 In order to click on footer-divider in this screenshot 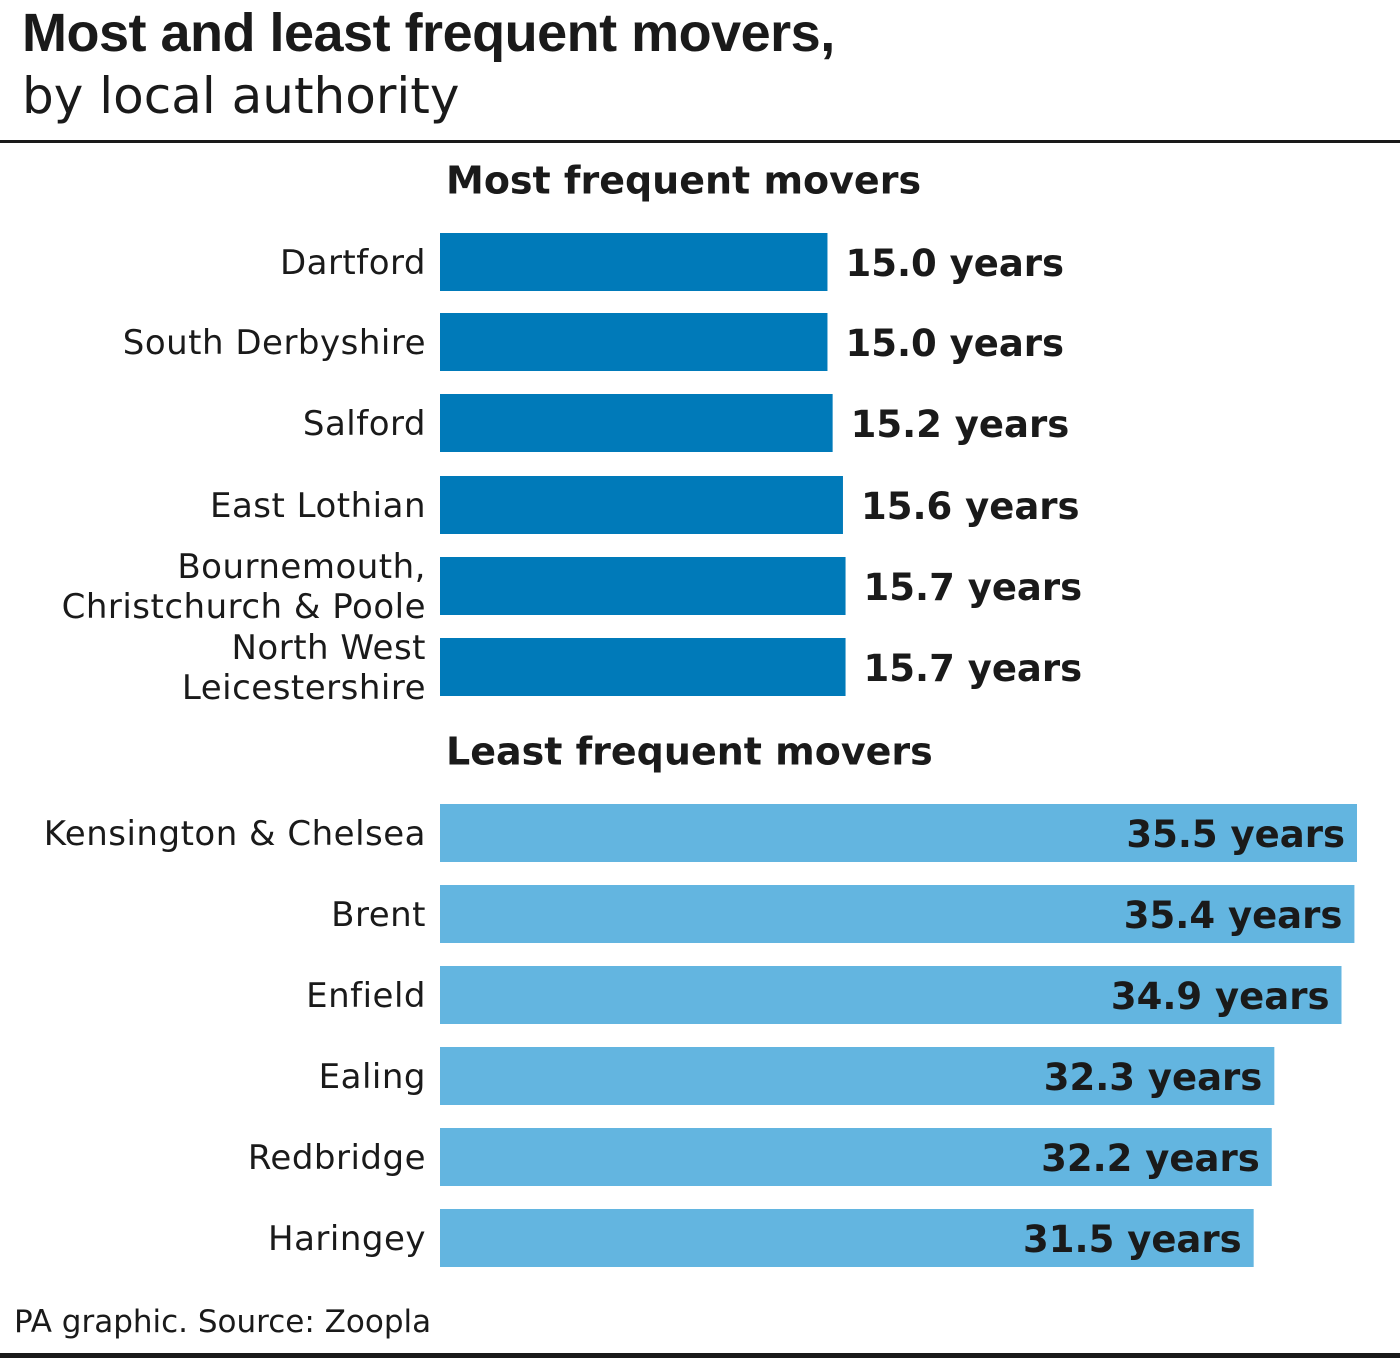, I will do `click(700, 1355)`.